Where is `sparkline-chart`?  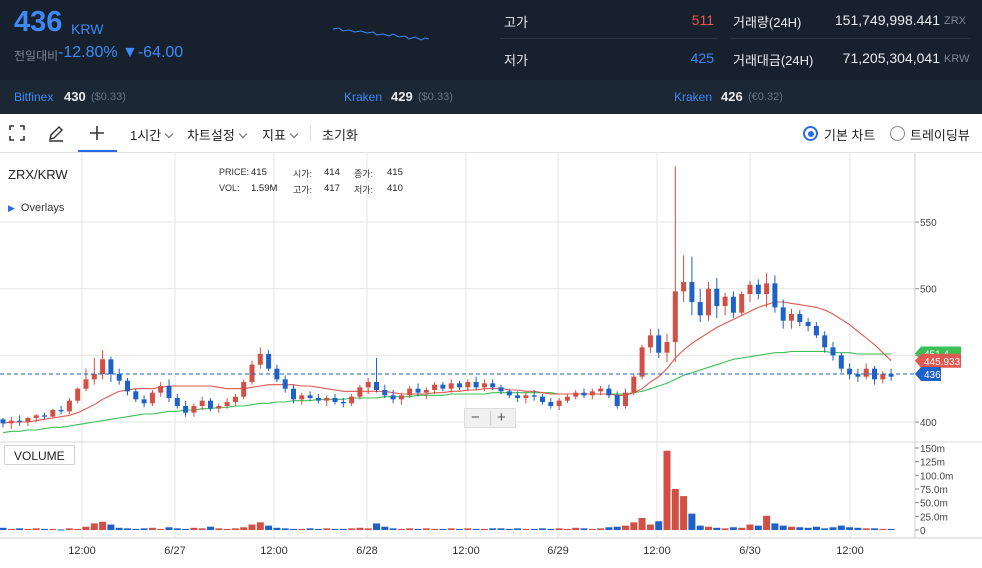
sparkline-chart is located at coordinates (381, 34).